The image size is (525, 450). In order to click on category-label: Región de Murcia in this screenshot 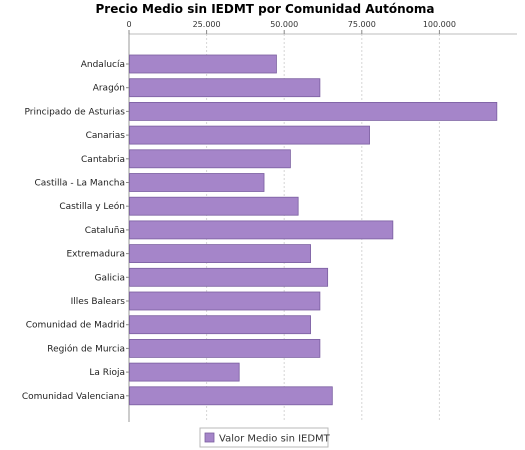, I will do `click(86, 348)`.